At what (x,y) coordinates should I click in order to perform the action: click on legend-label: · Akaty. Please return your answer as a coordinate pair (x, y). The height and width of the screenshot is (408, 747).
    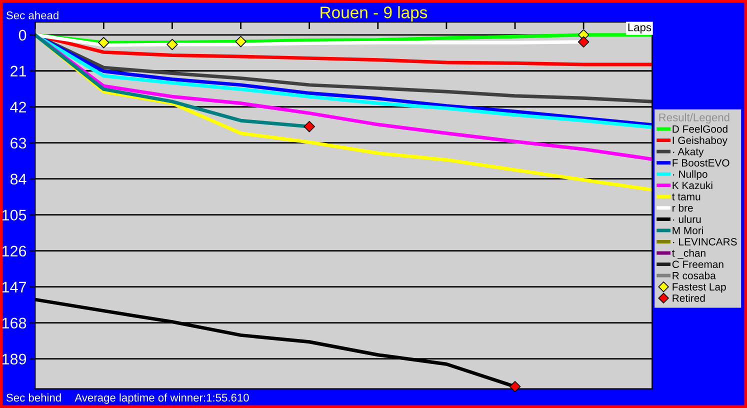
    Looking at the image, I should click on (688, 153).